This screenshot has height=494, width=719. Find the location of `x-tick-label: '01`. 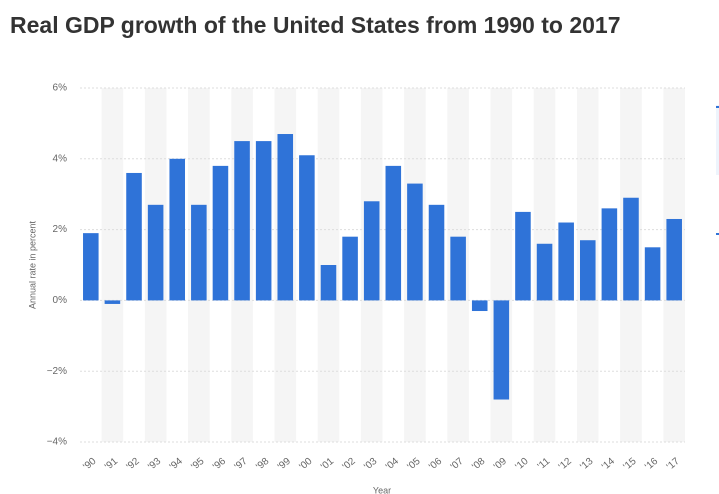

x-tick-label: '01 is located at coordinates (327, 464).